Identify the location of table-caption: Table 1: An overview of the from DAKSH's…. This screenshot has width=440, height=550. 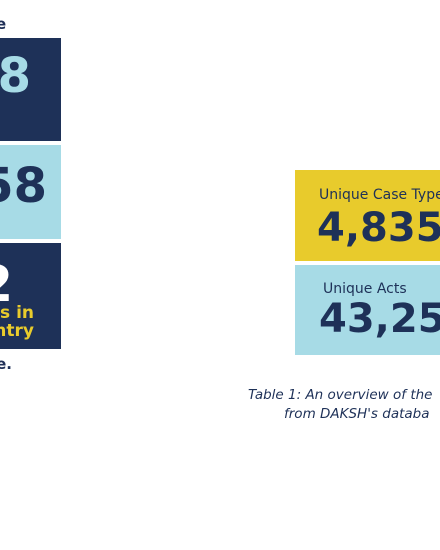
(342, 406).